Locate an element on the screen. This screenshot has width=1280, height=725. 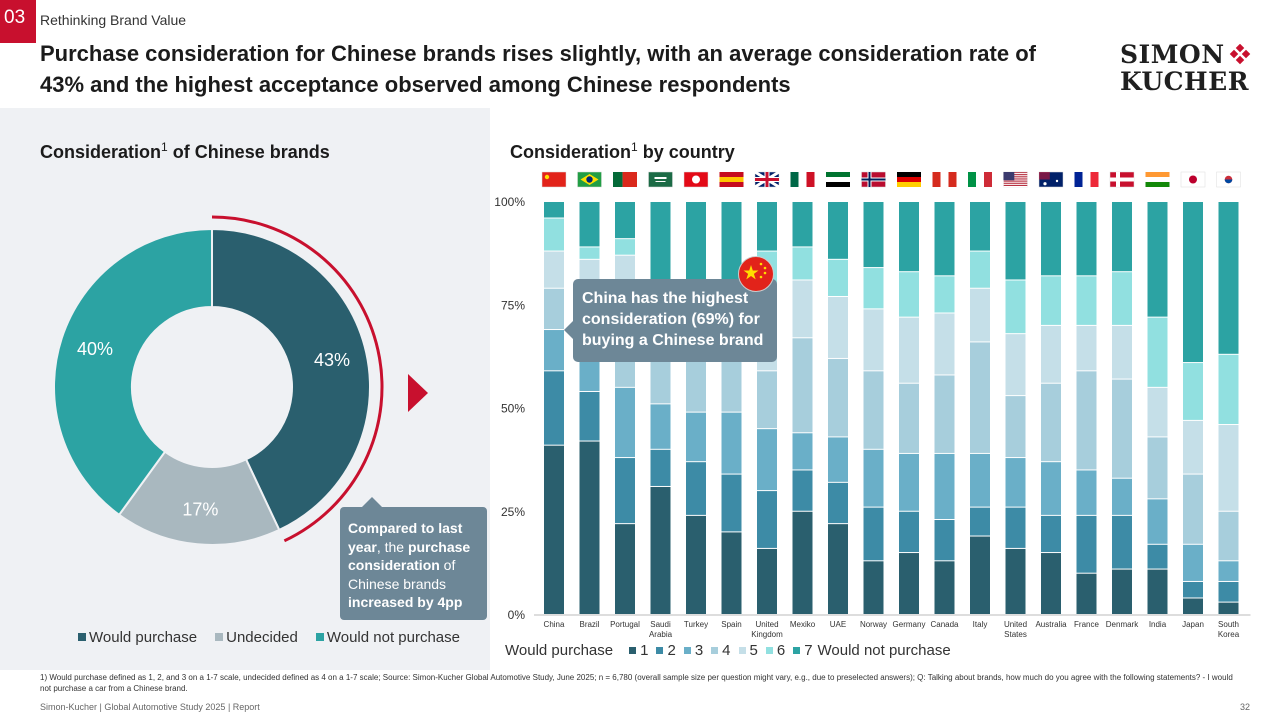
flag-ca-icon is located at coordinates (944, 179).